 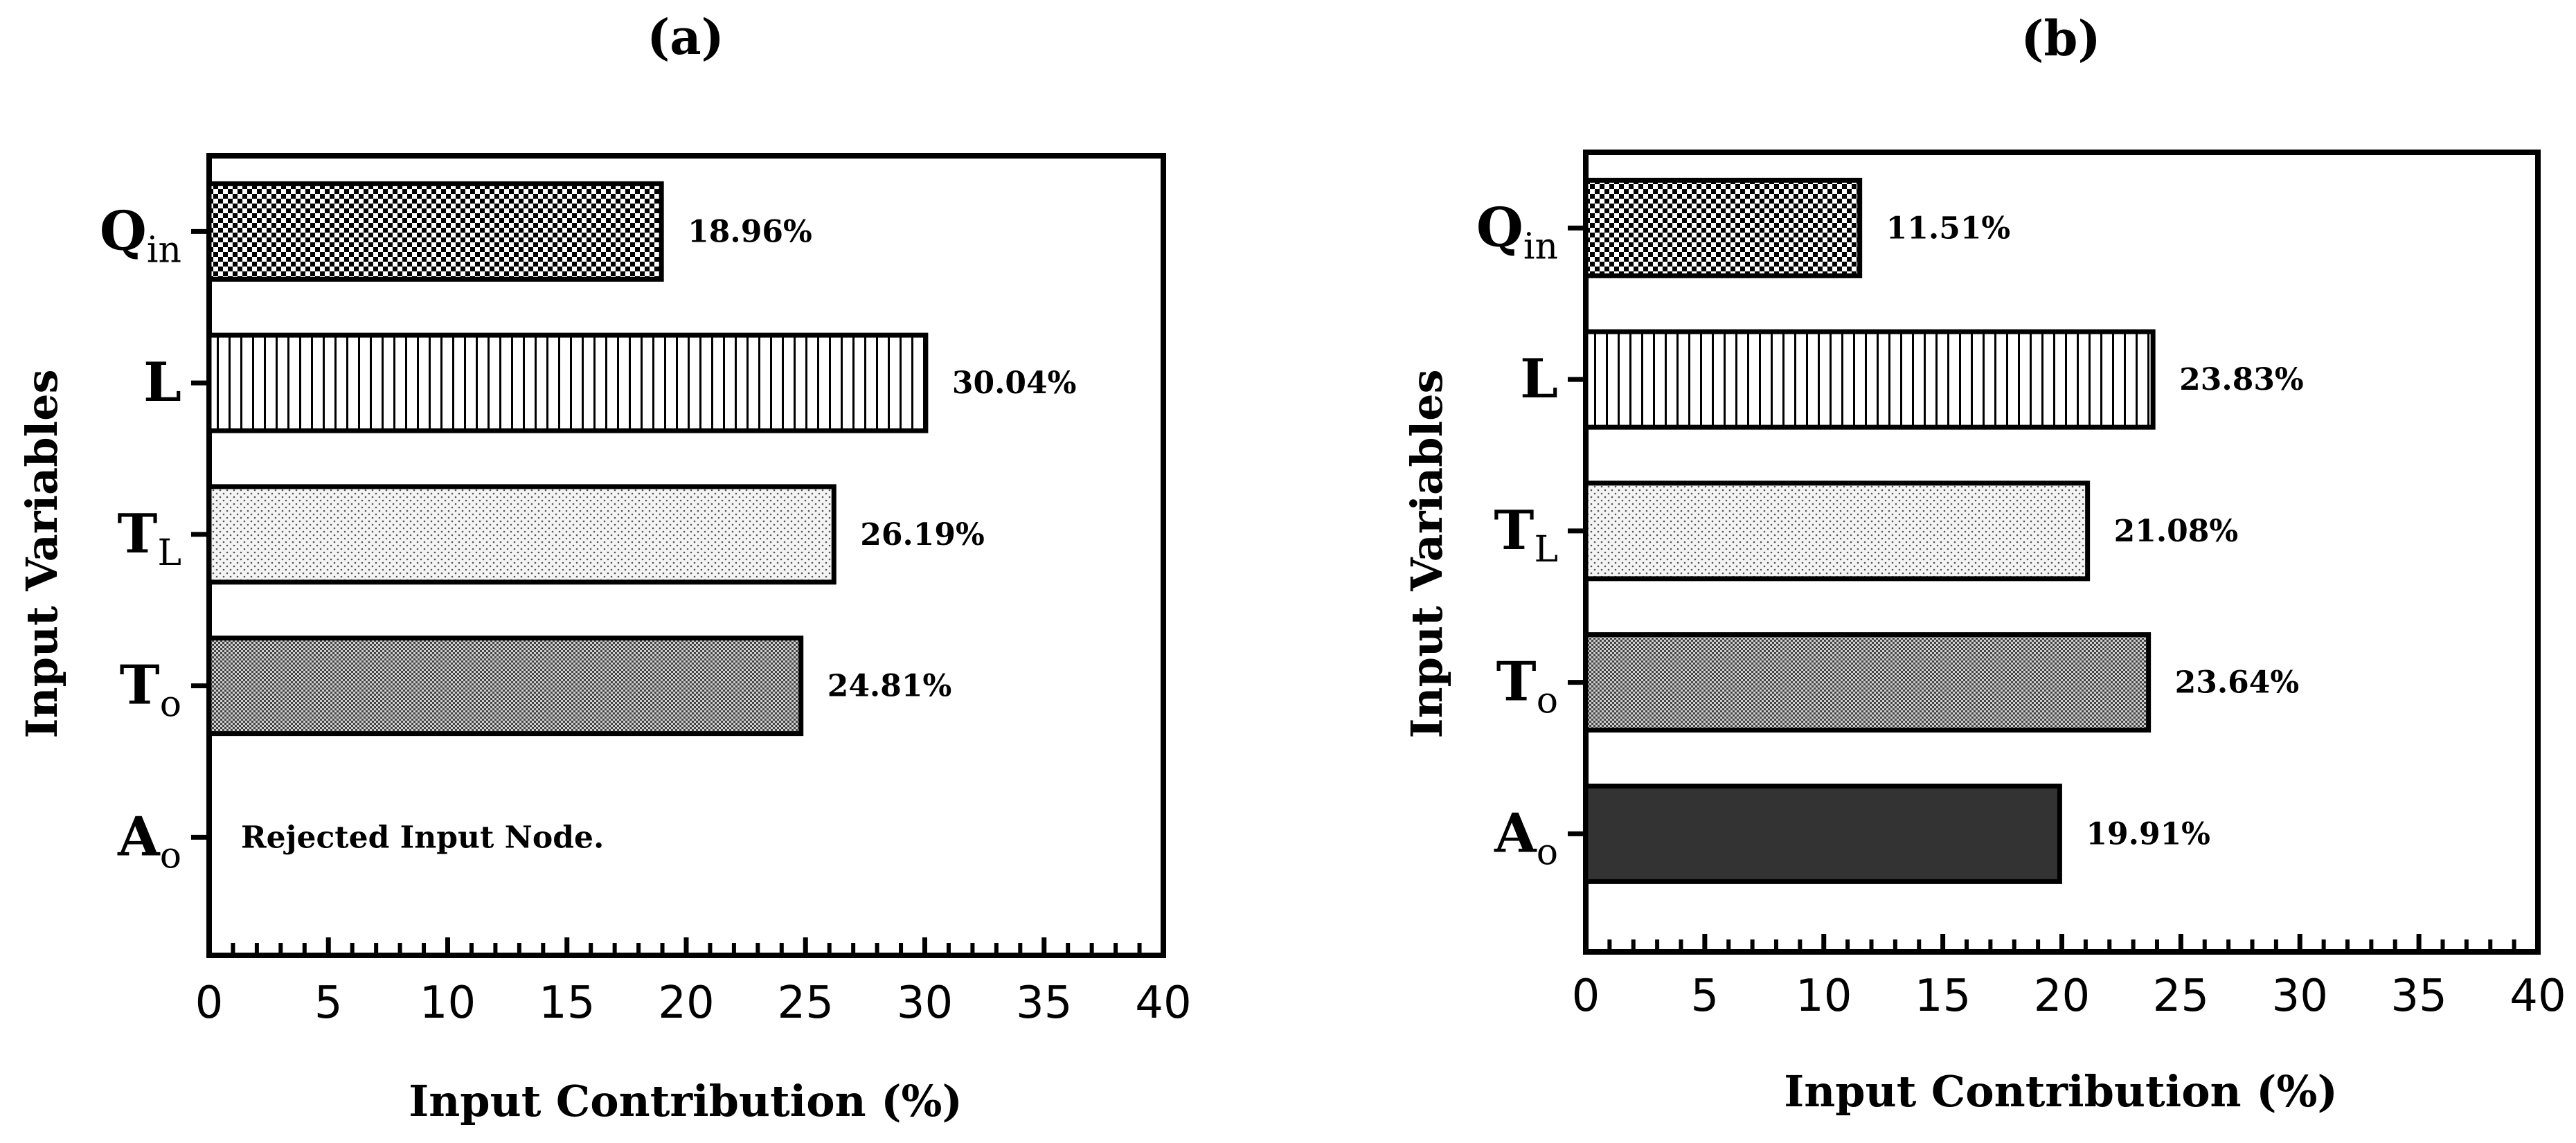 What do you see at coordinates (1015, 383) in the screenshot?
I see `bar-label: 30.04%` at bounding box center [1015, 383].